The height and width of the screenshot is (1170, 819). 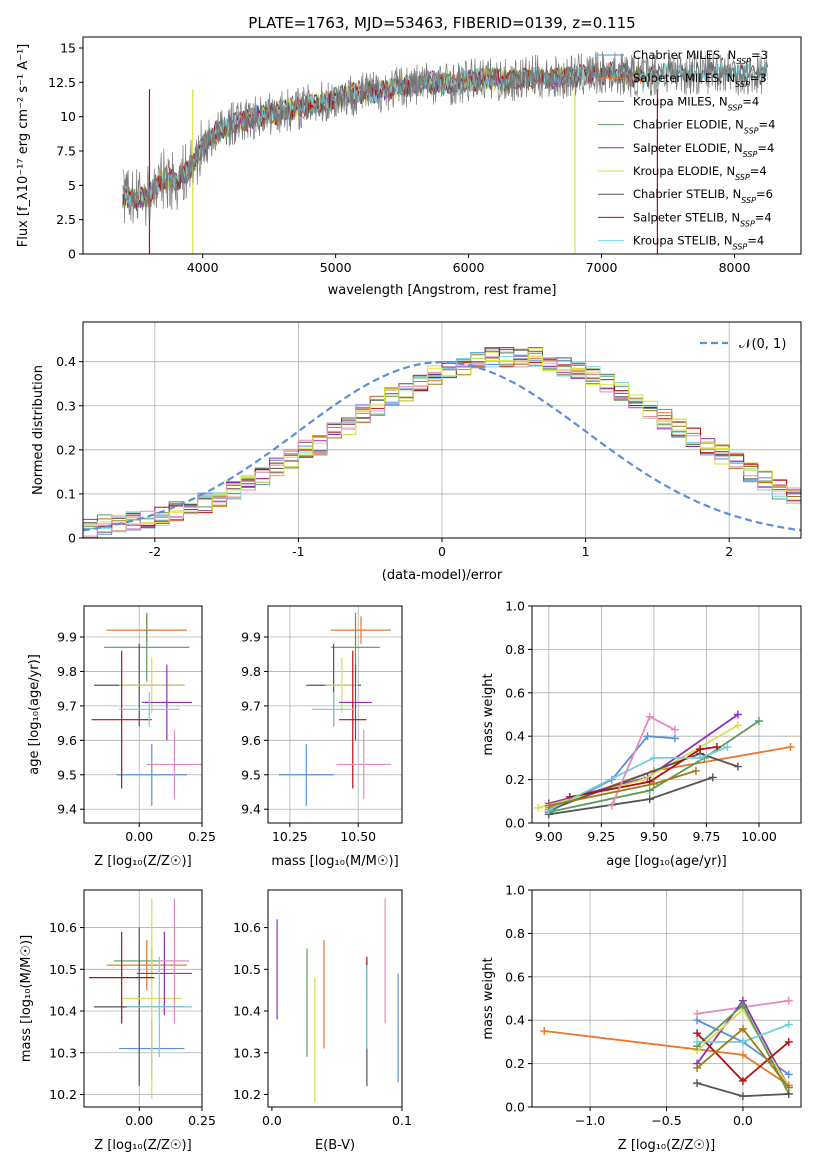 I want to click on x-axis-label: age [log₁₀(age/yr)], so click(x=666, y=861).